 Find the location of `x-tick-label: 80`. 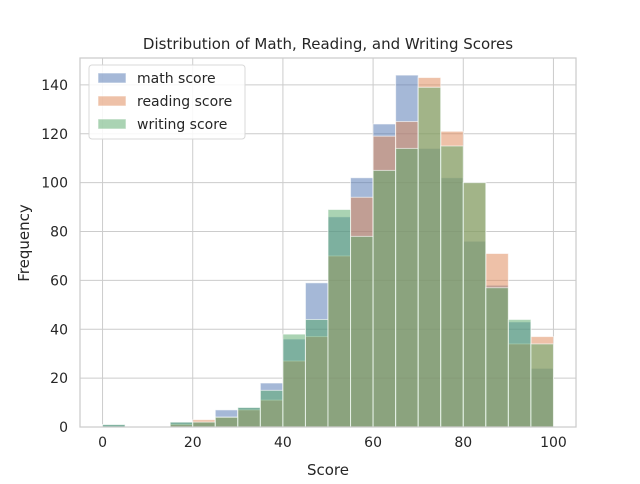

x-tick-label: 80 is located at coordinates (463, 443).